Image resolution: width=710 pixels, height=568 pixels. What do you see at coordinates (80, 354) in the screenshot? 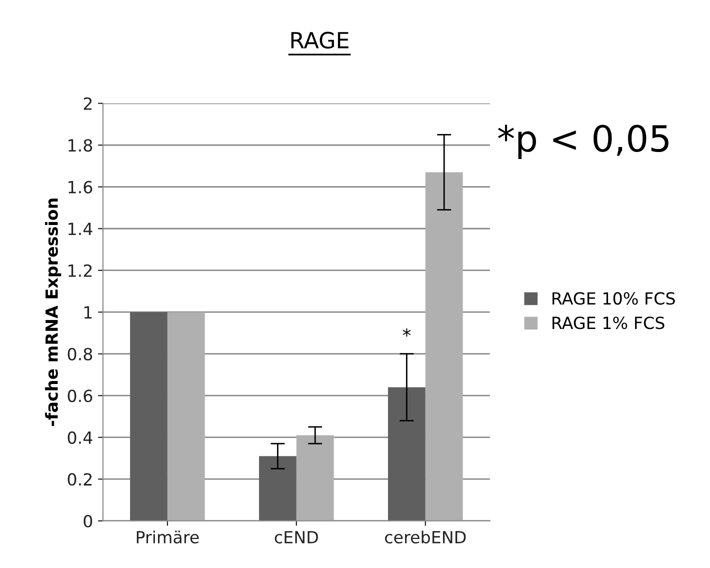
I see `y-tick-label: 0.8` at bounding box center [80, 354].